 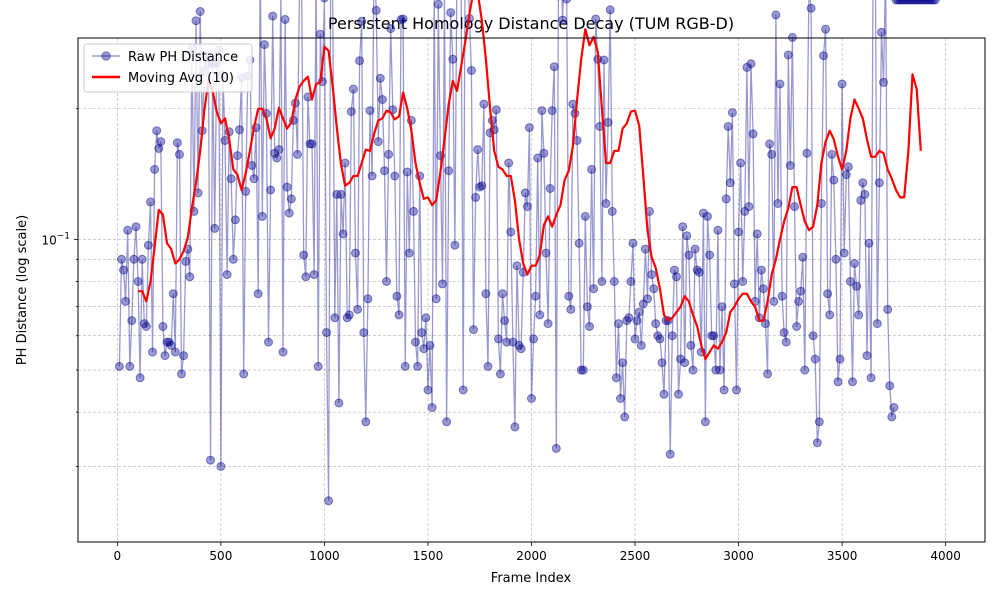 What do you see at coordinates (118, 556) in the screenshot?
I see `x-tick-label: 0` at bounding box center [118, 556].